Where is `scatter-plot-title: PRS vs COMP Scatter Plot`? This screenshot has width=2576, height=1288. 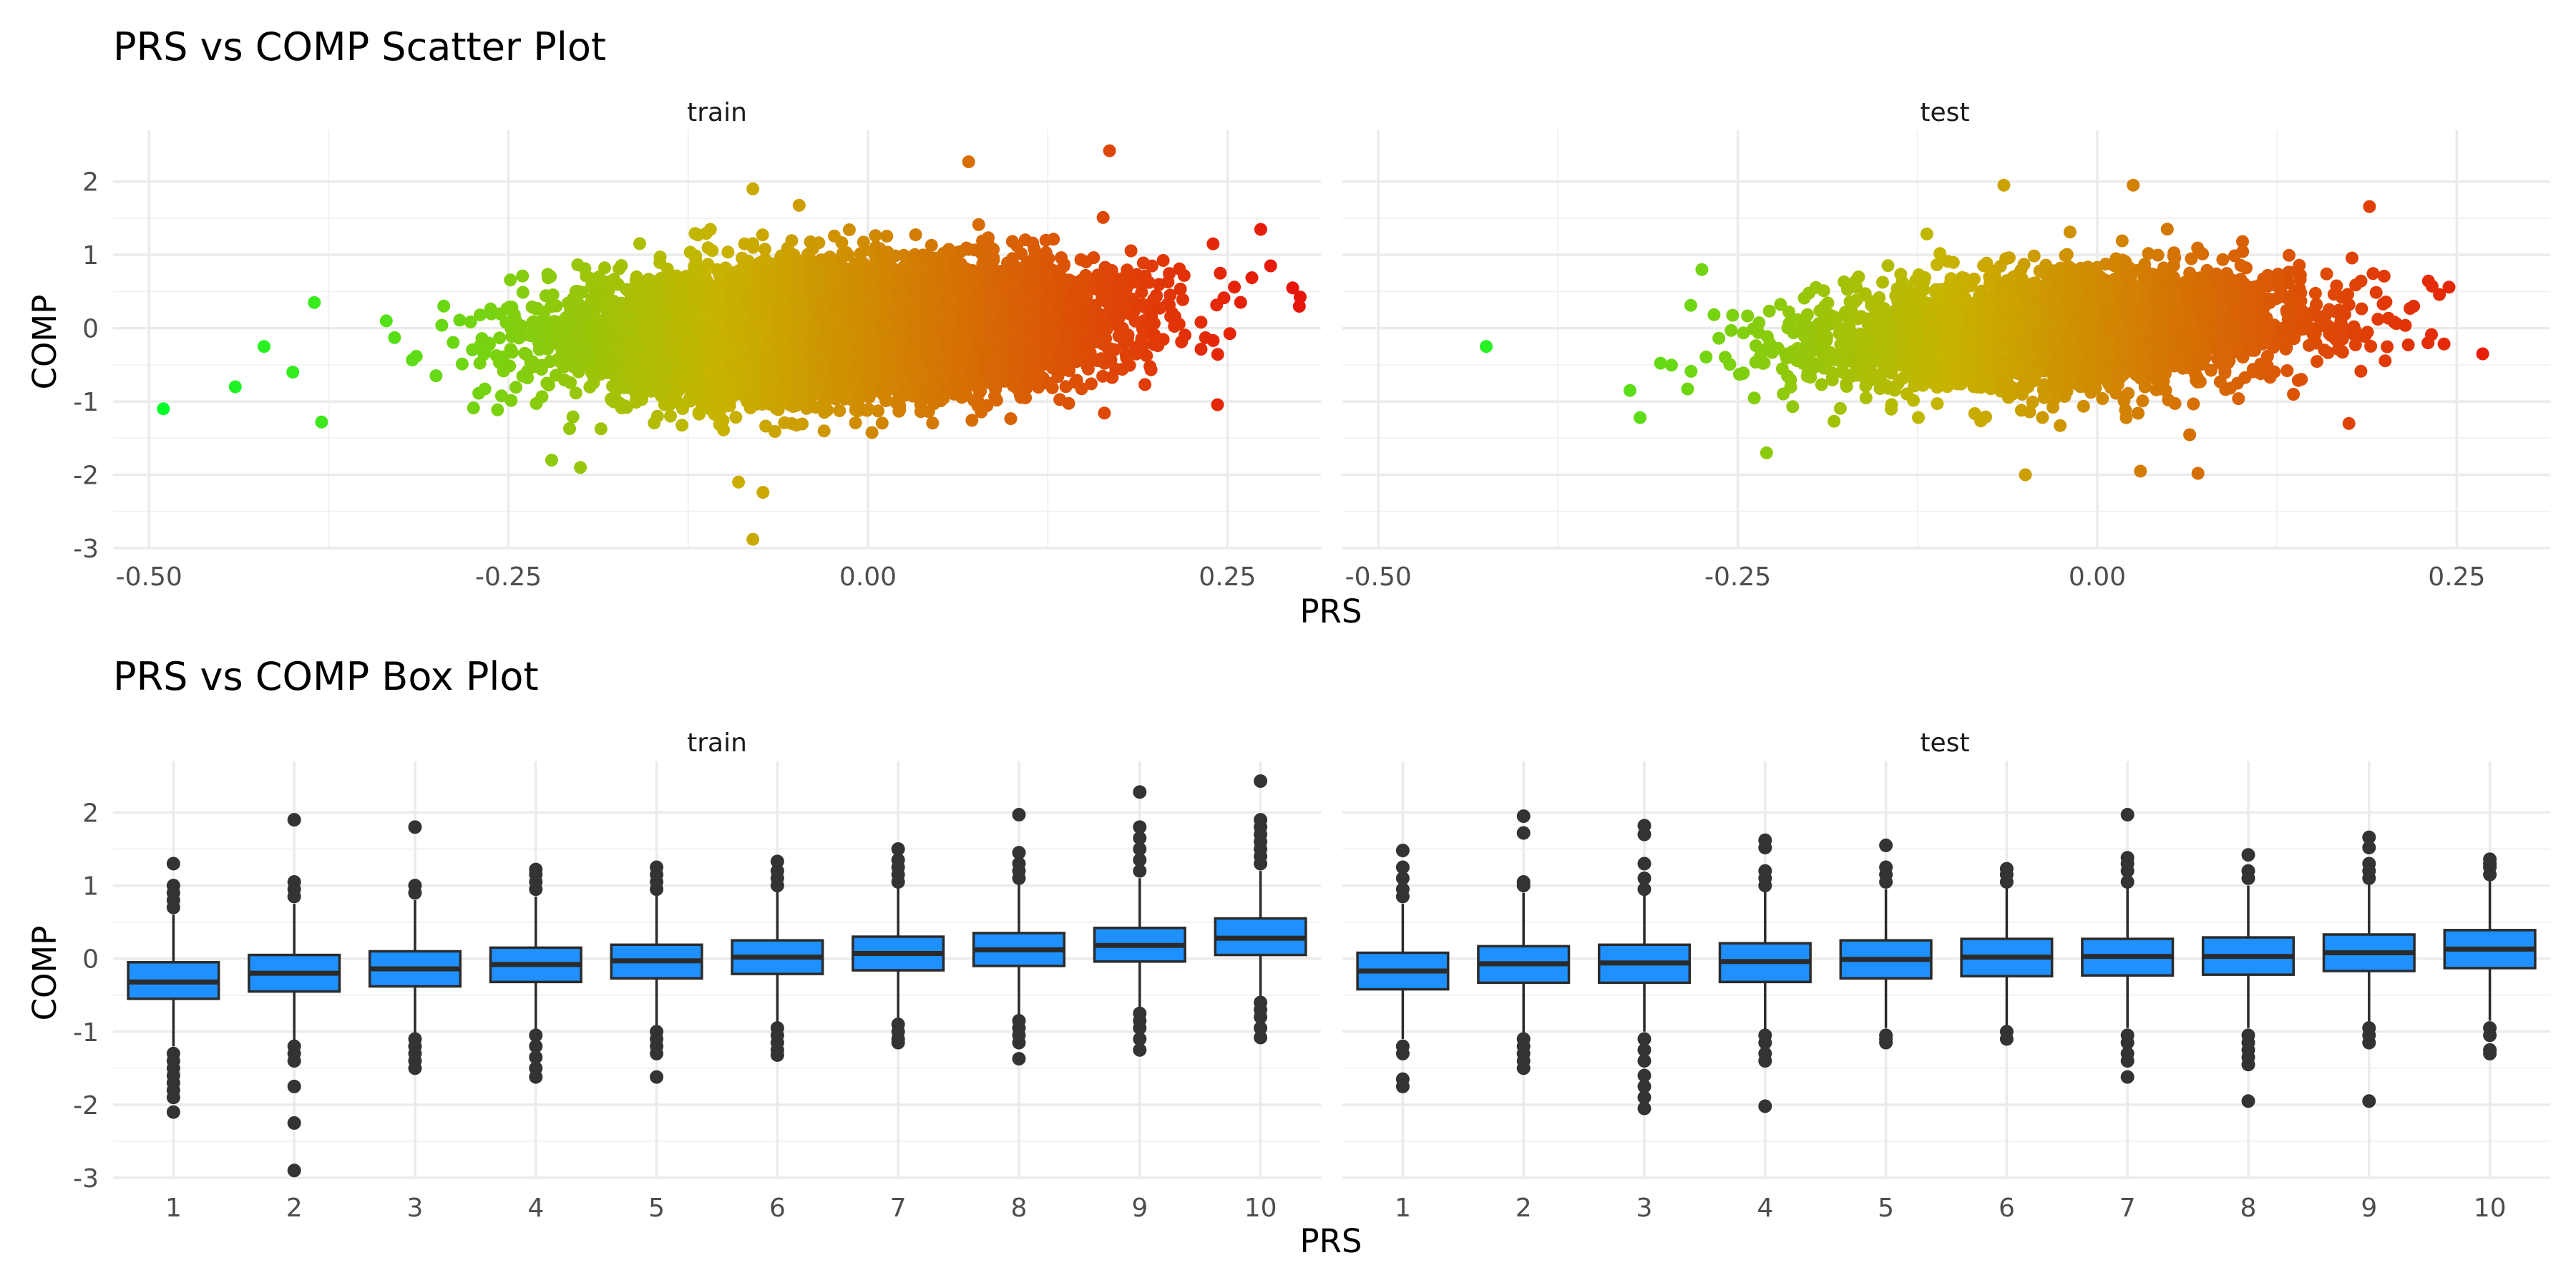 scatter-plot-title: PRS vs COMP Scatter Plot is located at coordinates (359, 46).